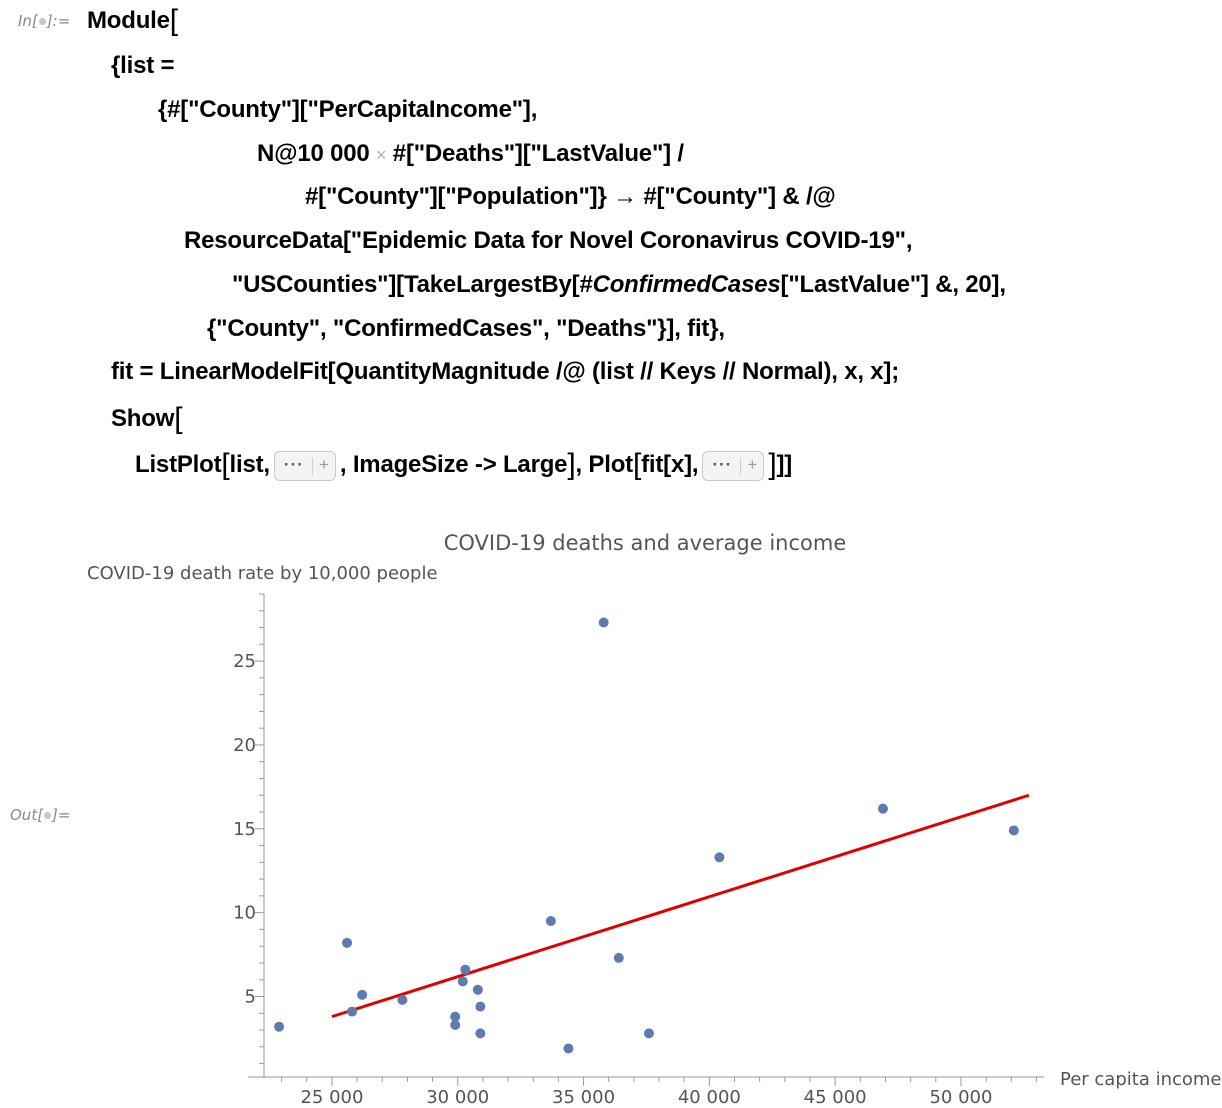 The width and height of the screenshot is (1222, 1108). I want to click on code-line-2: {list =, so click(143, 65).